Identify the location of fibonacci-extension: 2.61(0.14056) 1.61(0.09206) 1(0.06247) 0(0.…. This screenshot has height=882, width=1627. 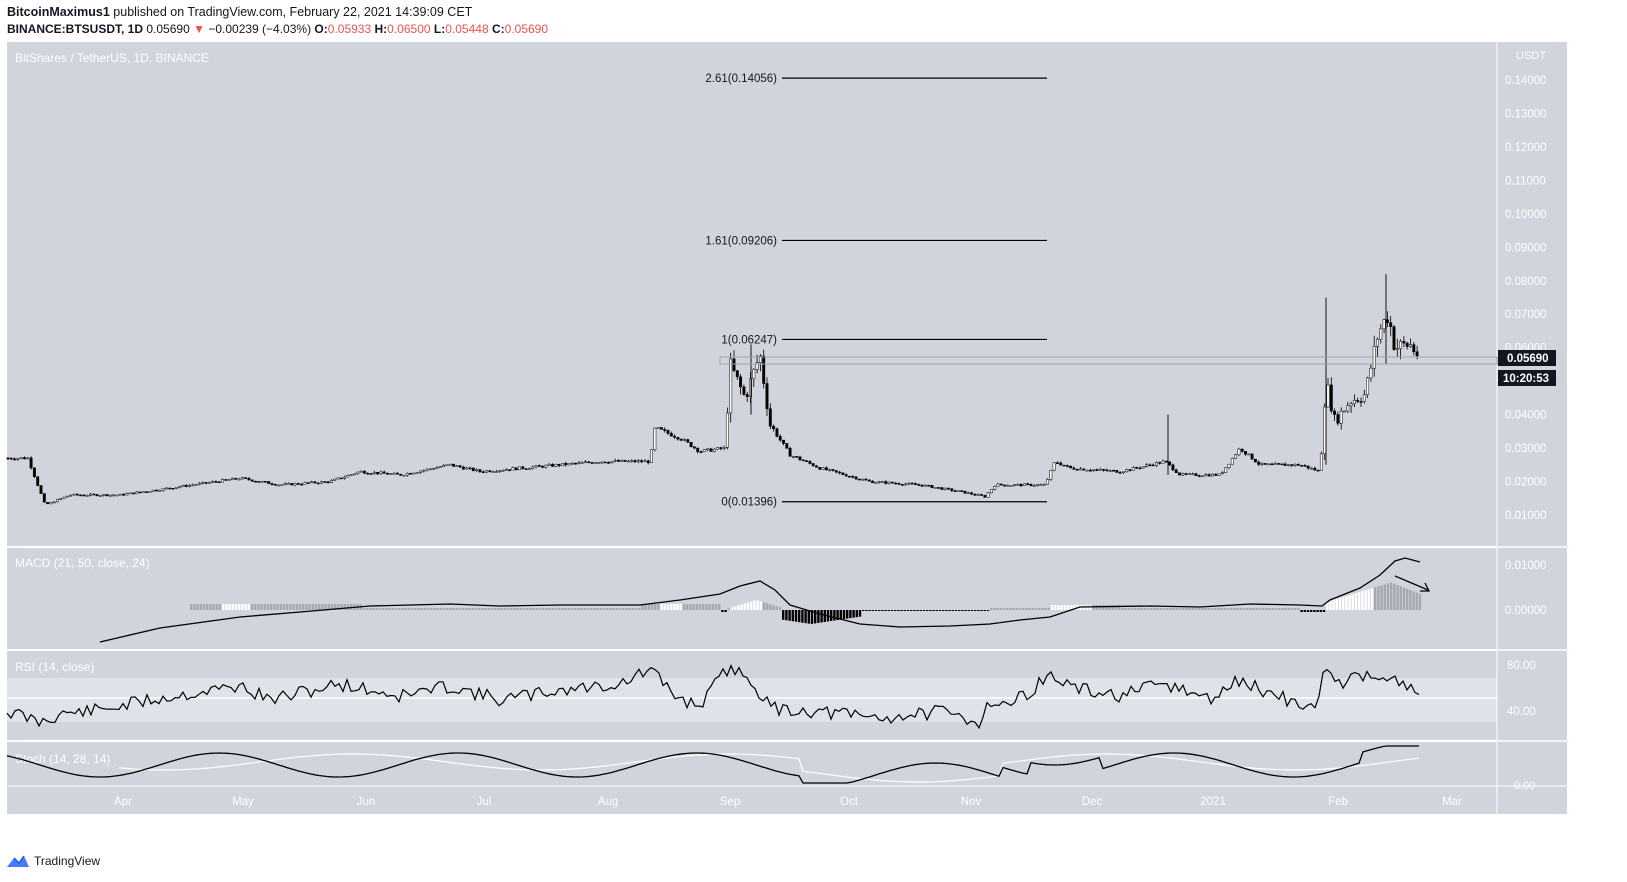
(876, 291).